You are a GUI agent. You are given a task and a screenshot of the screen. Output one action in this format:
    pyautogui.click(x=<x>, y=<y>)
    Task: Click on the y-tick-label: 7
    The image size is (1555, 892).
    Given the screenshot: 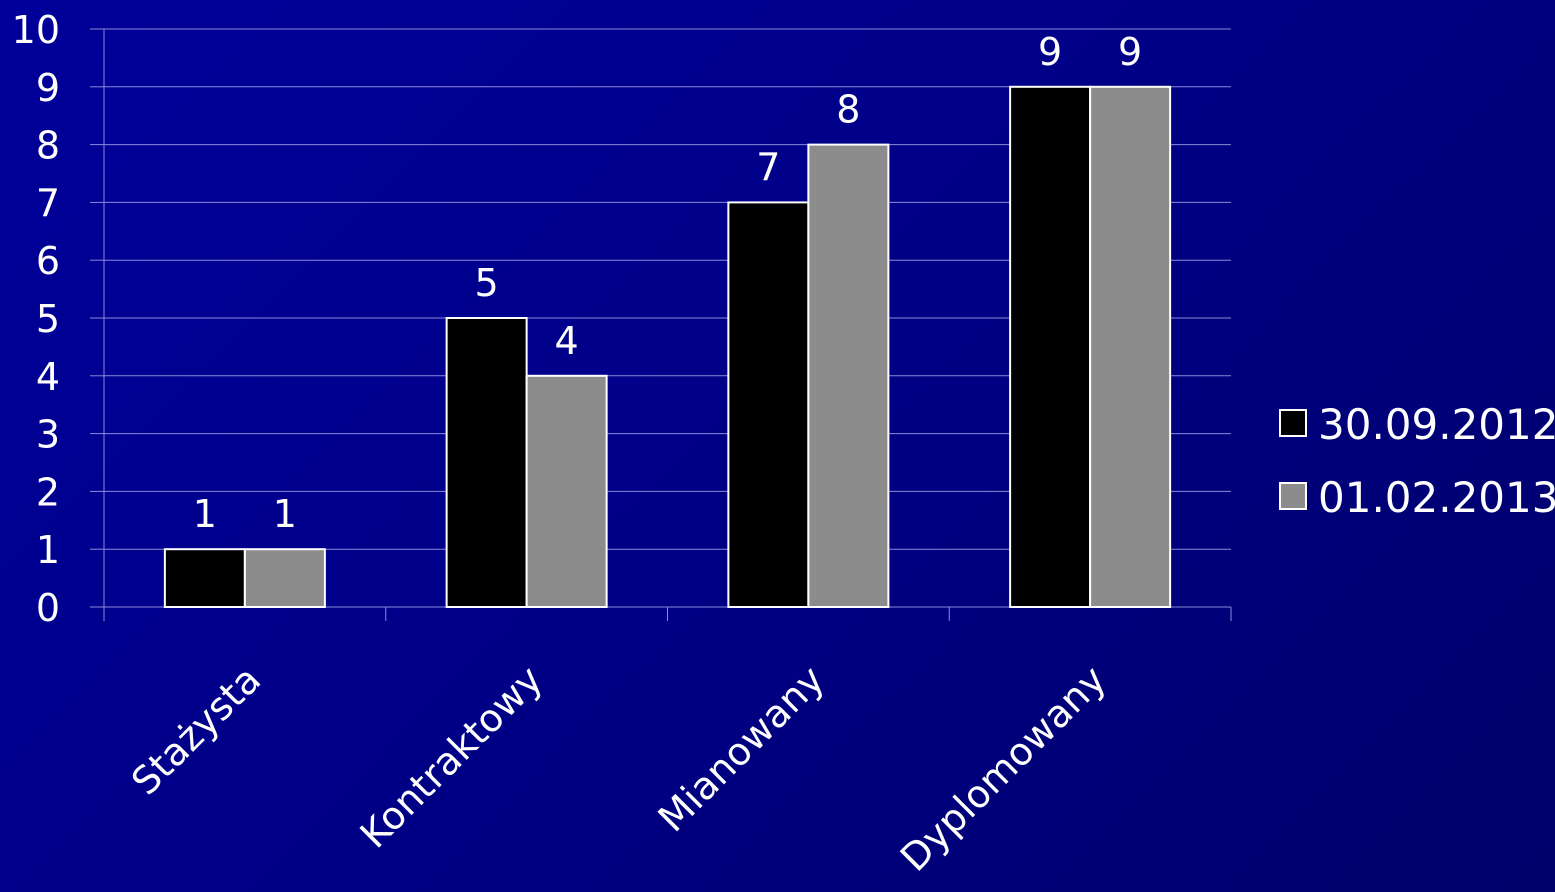 What is the action you would take?
    pyautogui.click(x=48, y=203)
    